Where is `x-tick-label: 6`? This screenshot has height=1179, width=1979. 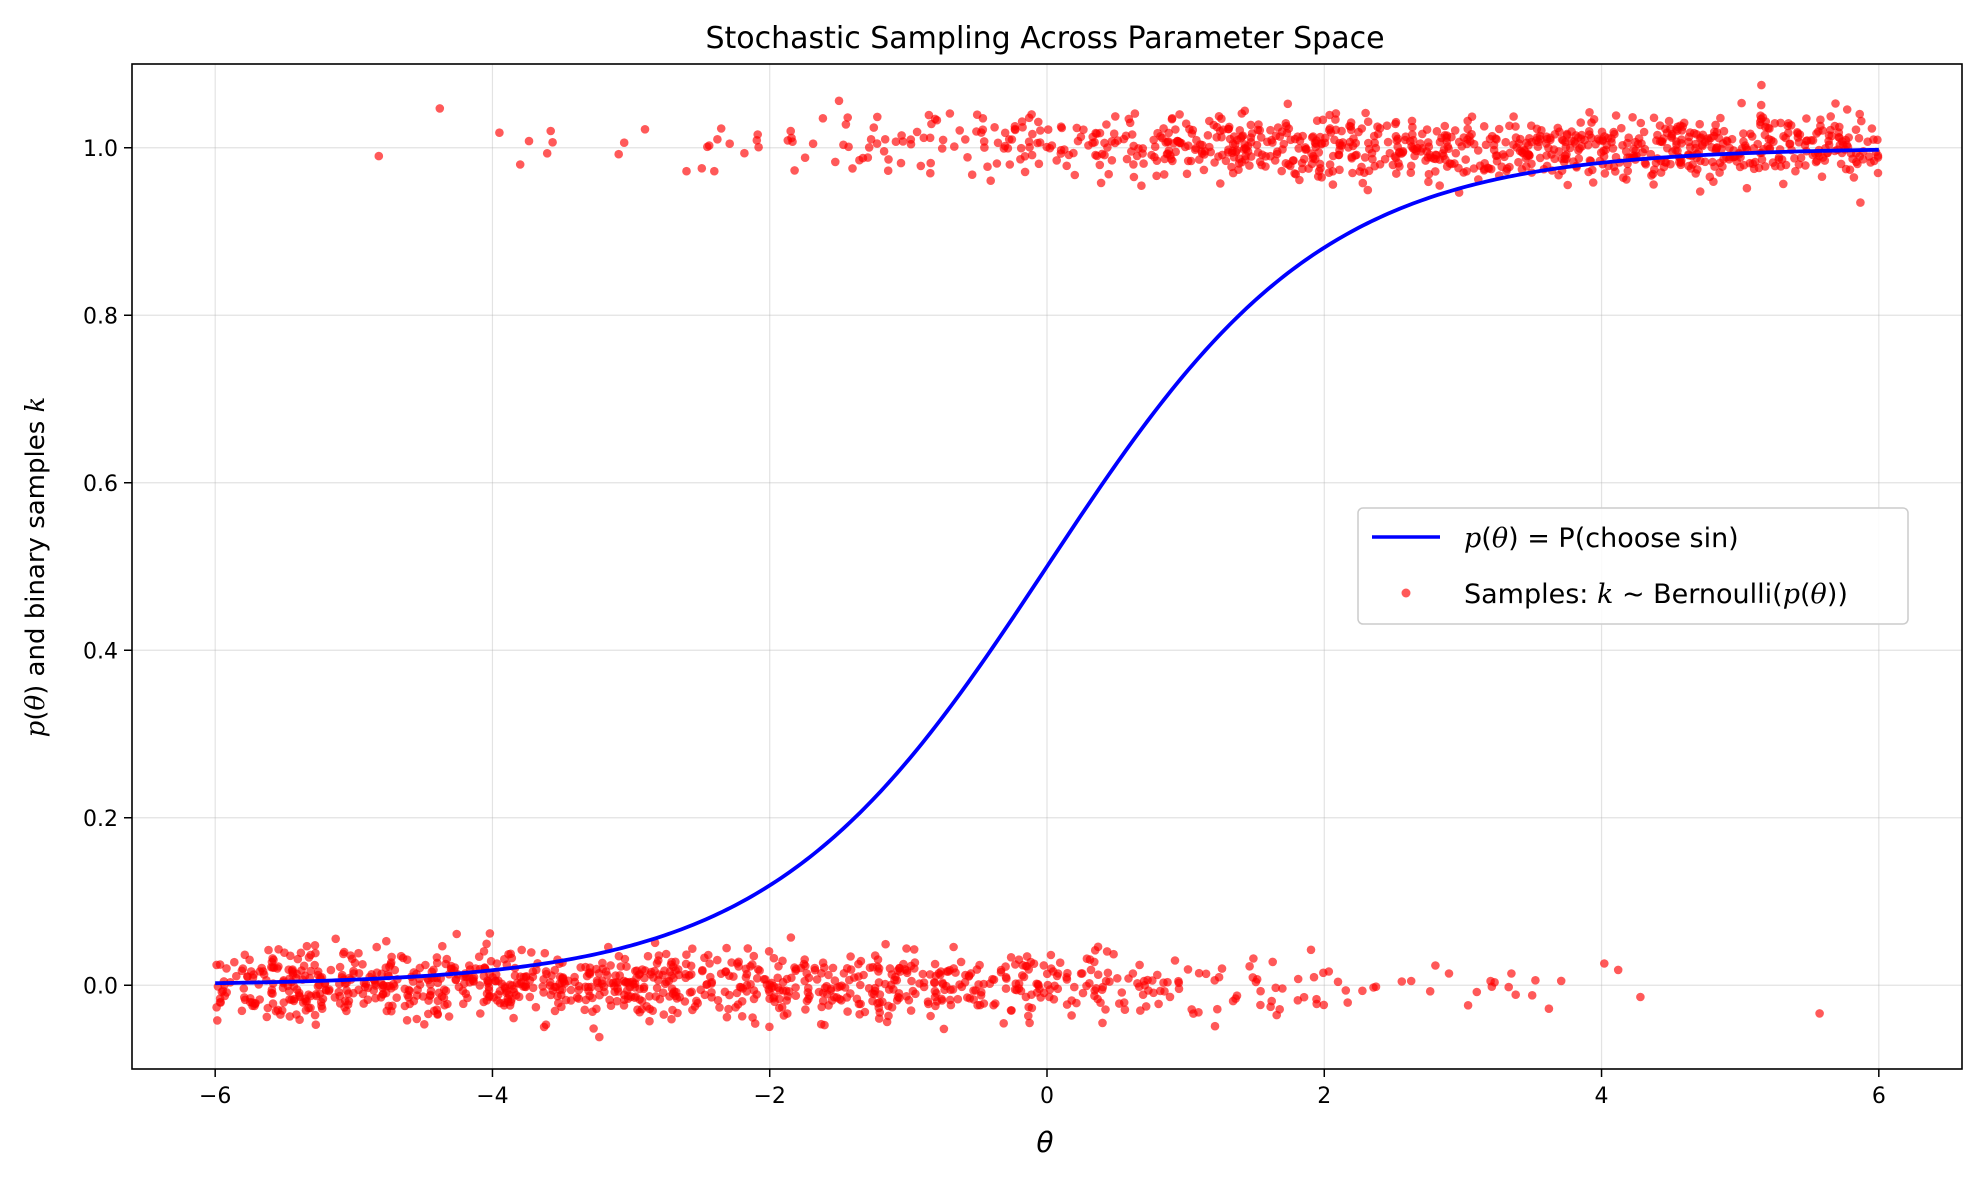
x-tick-label: 6 is located at coordinates (1879, 1096).